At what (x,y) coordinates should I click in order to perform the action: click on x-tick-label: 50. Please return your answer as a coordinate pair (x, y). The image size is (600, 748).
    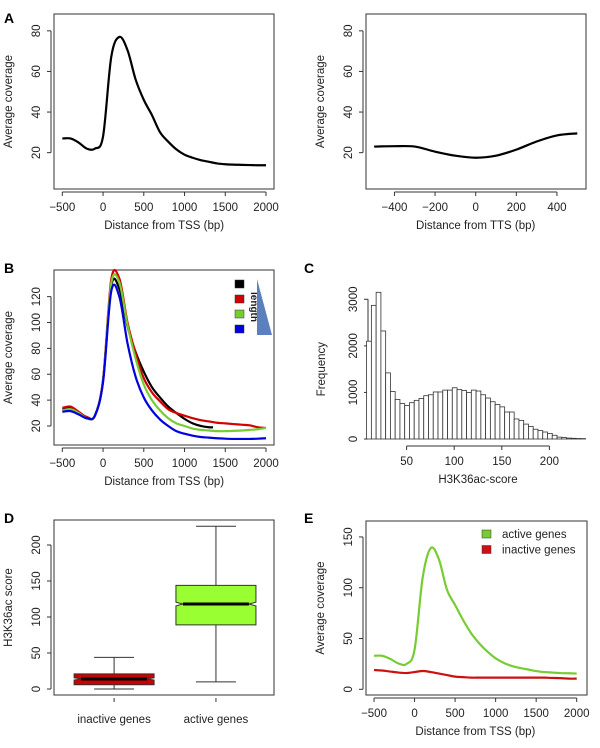
    Looking at the image, I should click on (406, 462).